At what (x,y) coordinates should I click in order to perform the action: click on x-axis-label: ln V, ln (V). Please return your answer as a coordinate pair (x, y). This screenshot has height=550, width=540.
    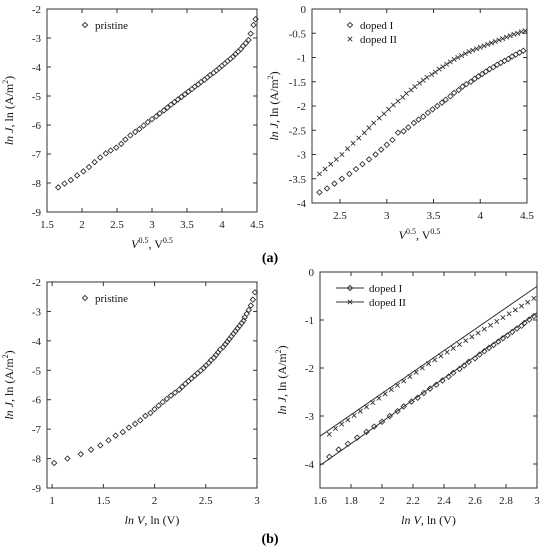
    Looking at the image, I should click on (428, 520).